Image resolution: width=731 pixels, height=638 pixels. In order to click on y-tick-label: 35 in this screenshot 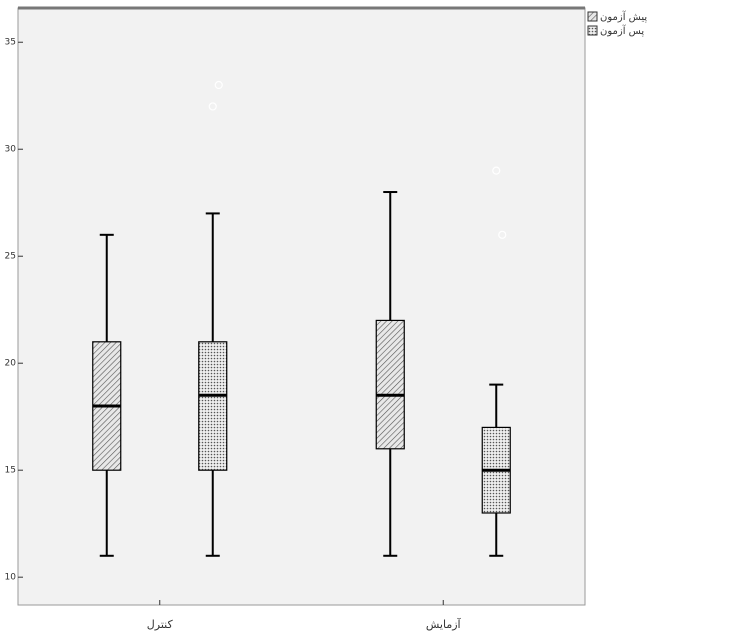, I will do `click(10, 43)`.